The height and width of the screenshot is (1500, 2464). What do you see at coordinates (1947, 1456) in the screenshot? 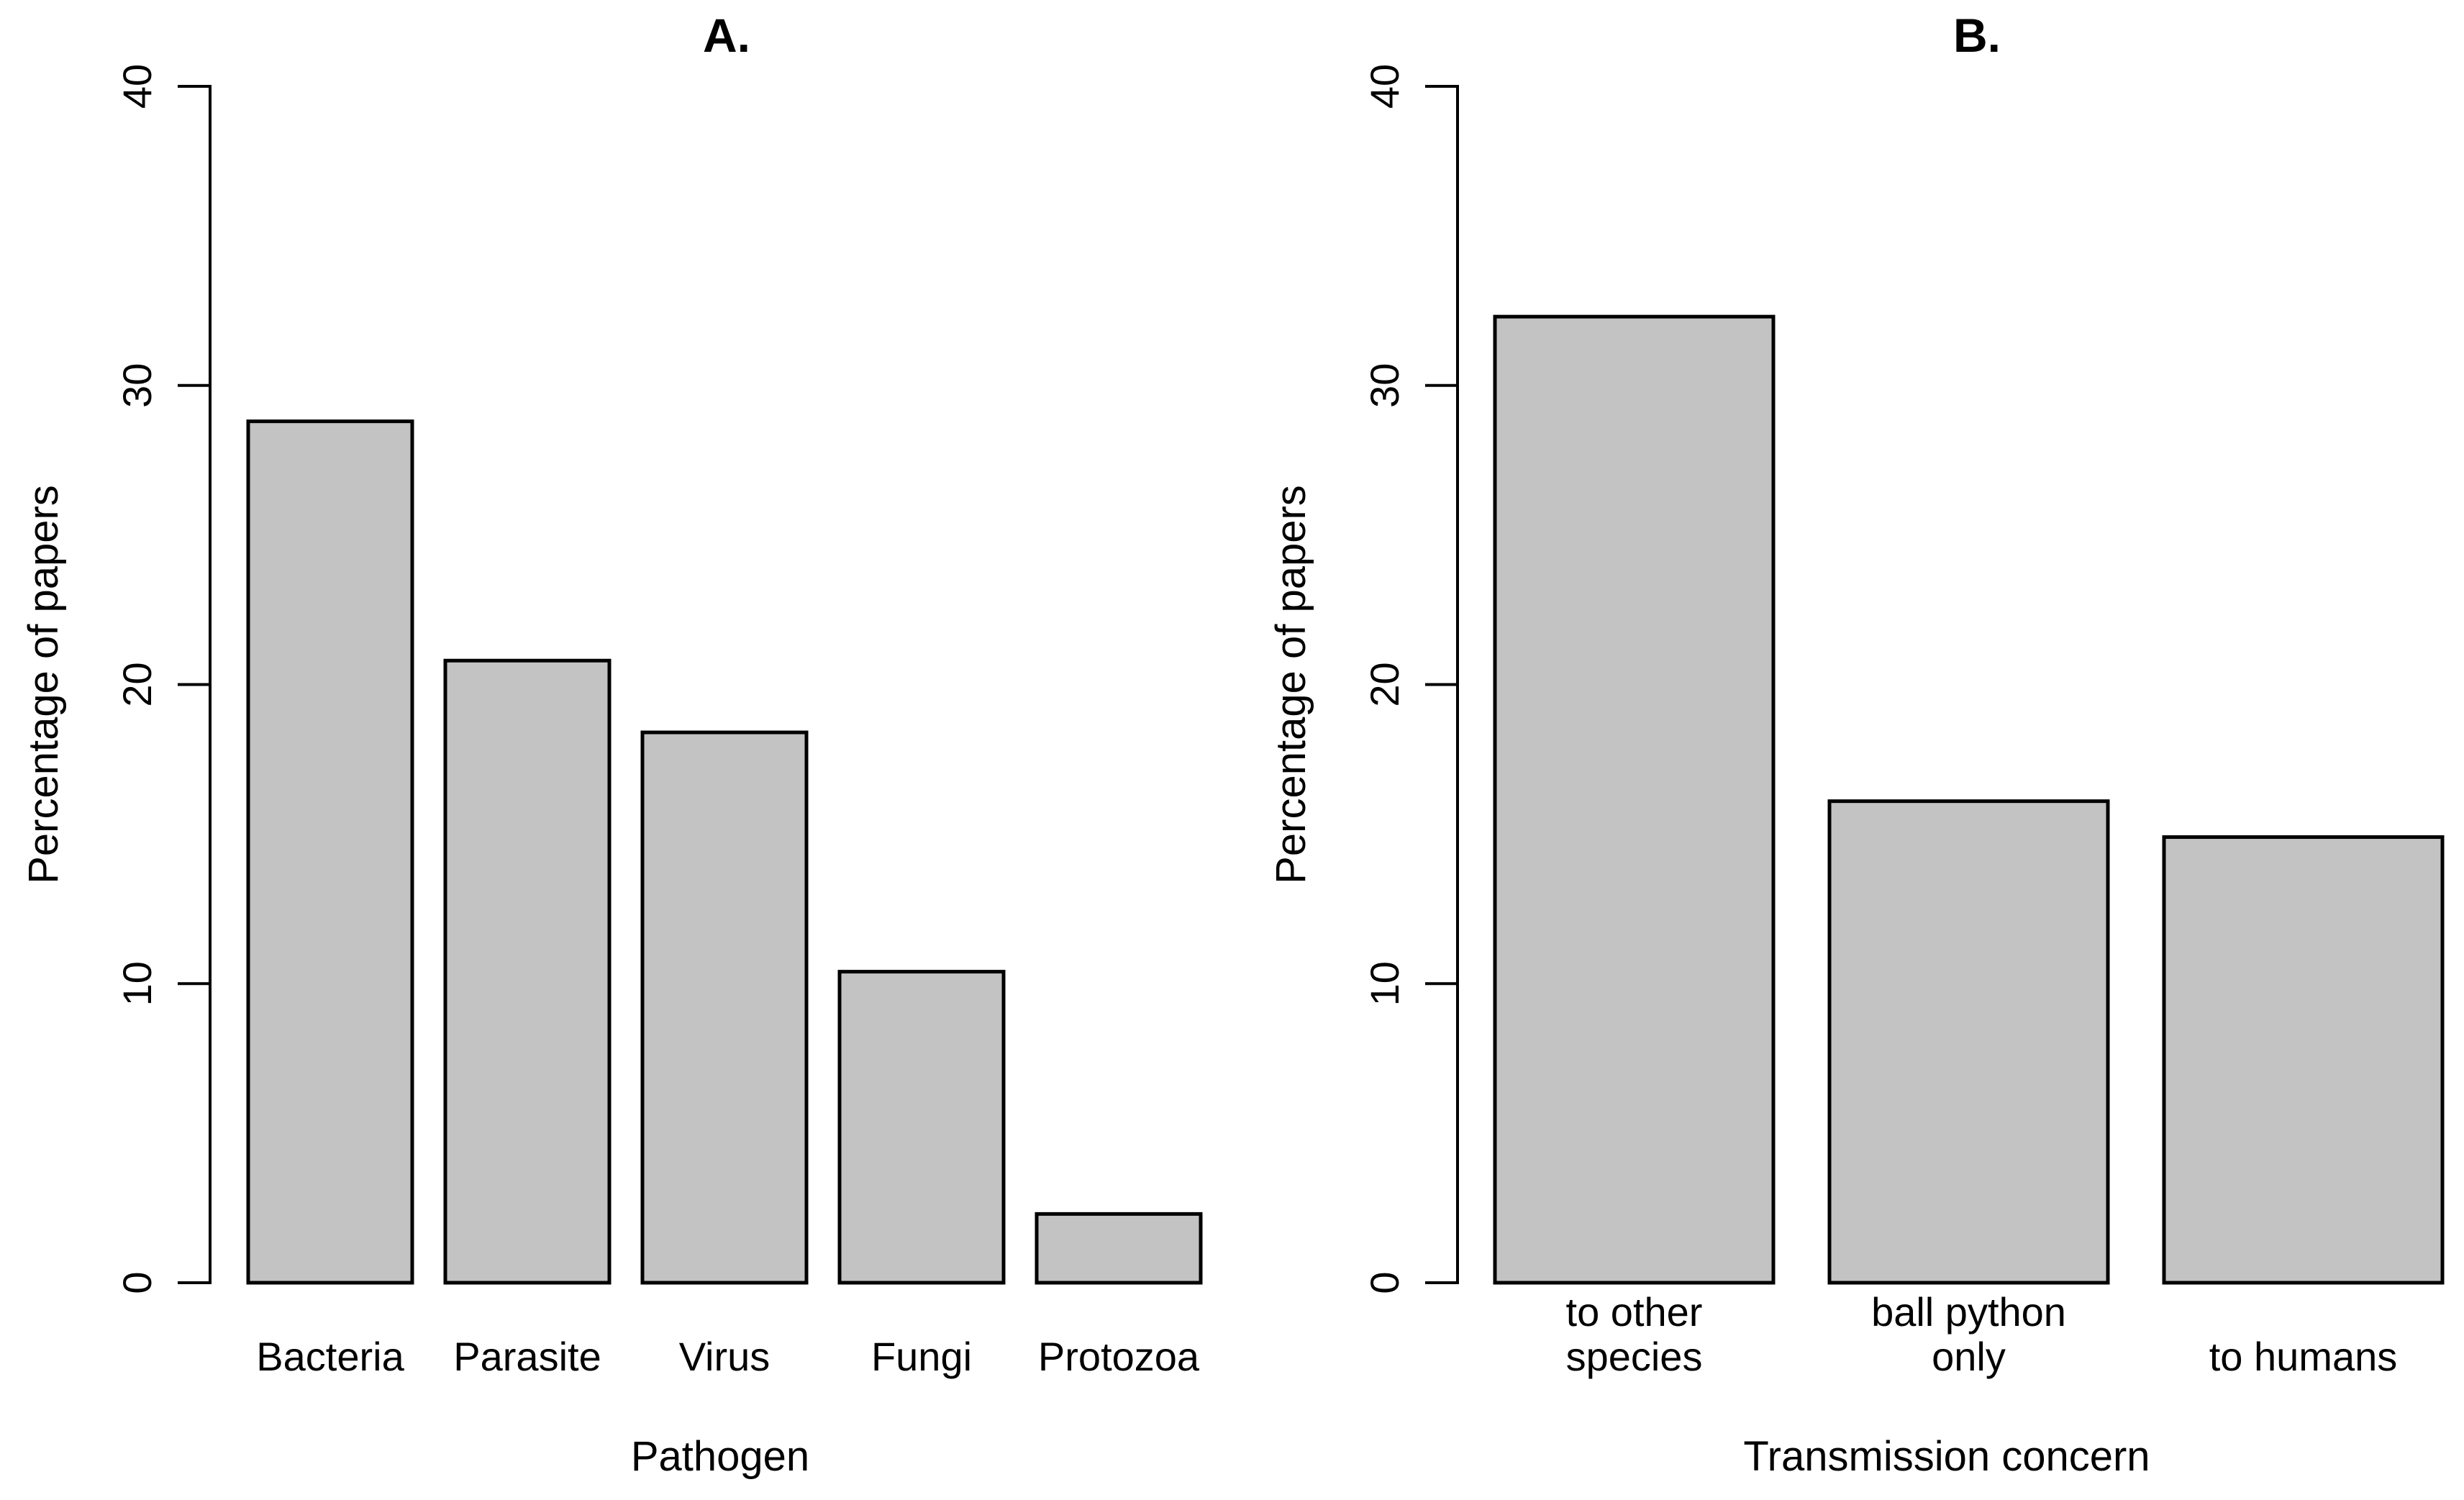
I see `x-axis-title-b: Transmission concern` at bounding box center [1947, 1456].